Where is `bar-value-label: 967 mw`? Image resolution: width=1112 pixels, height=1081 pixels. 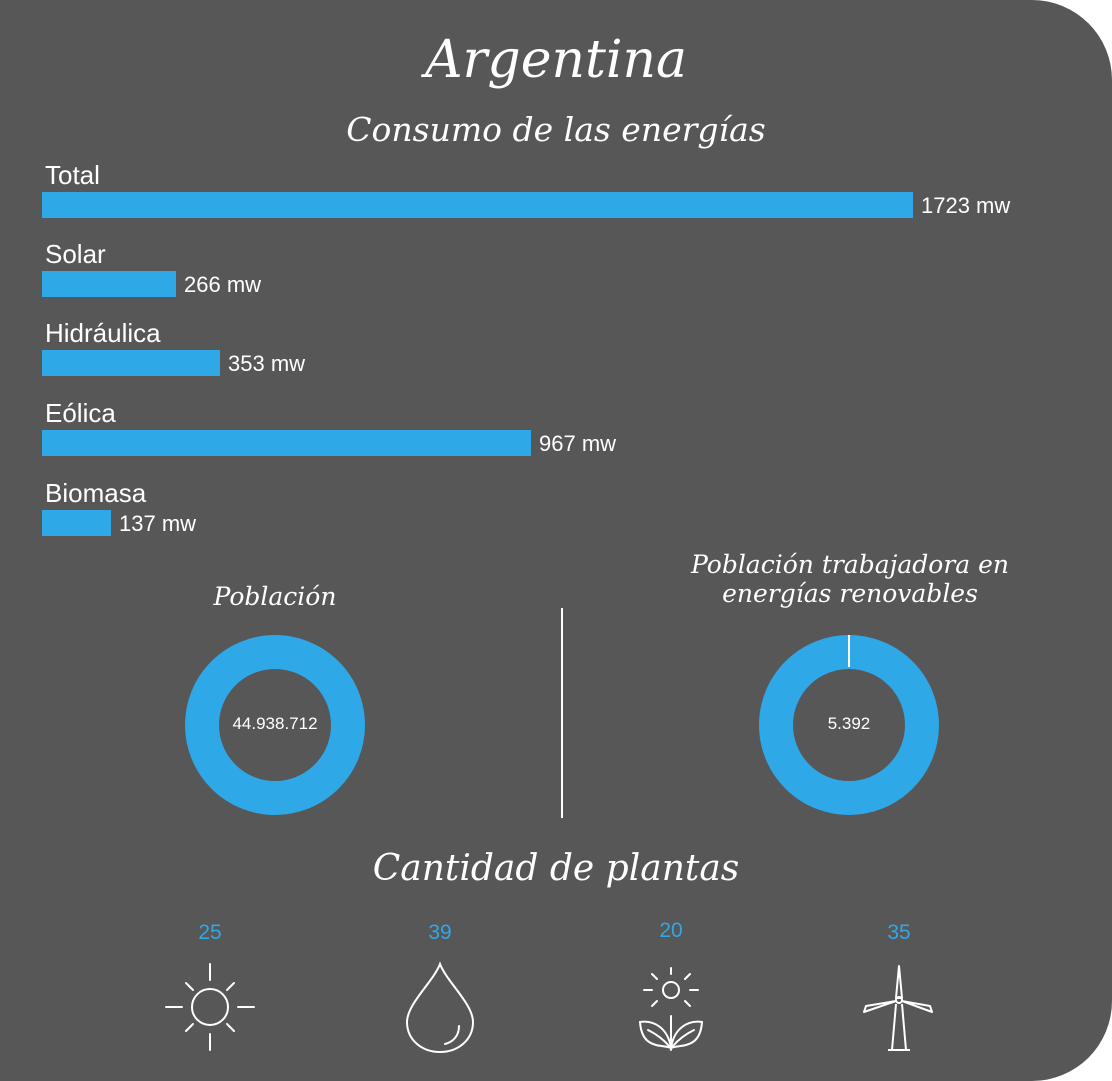 bar-value-label: 967 mw is located at coordinates (578, 443).